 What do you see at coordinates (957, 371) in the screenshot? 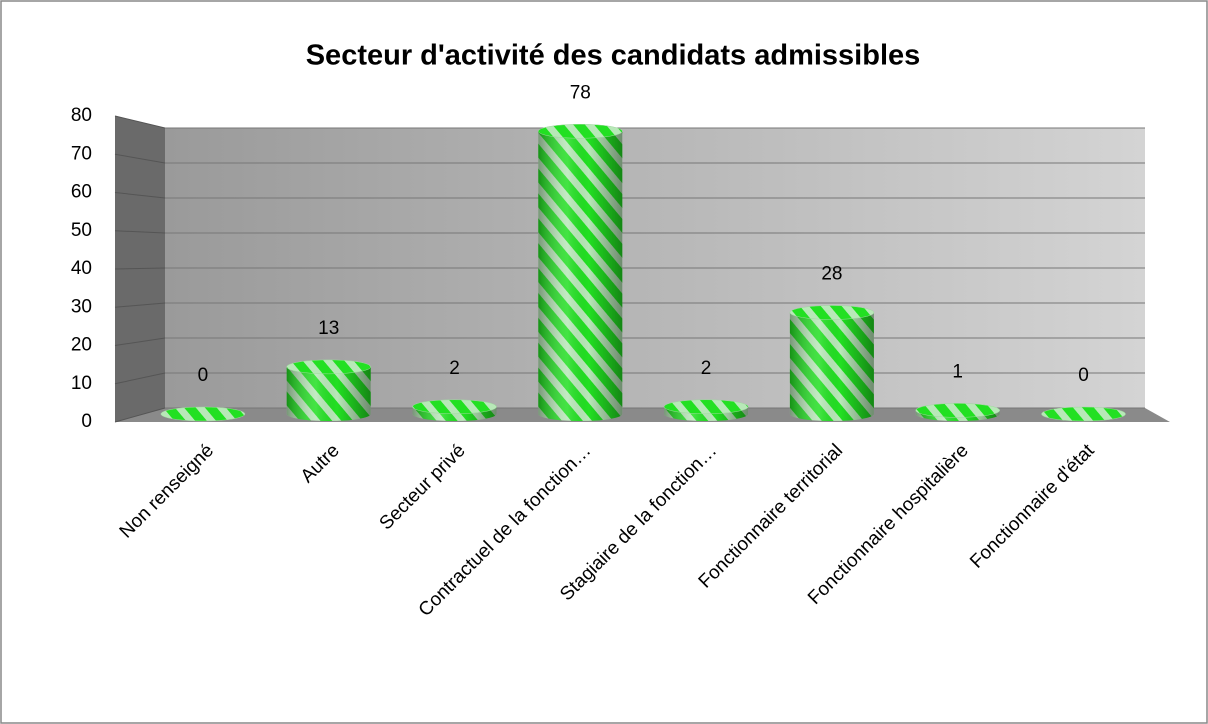
I see `data-label: 1` at bounding box center [957, 371].